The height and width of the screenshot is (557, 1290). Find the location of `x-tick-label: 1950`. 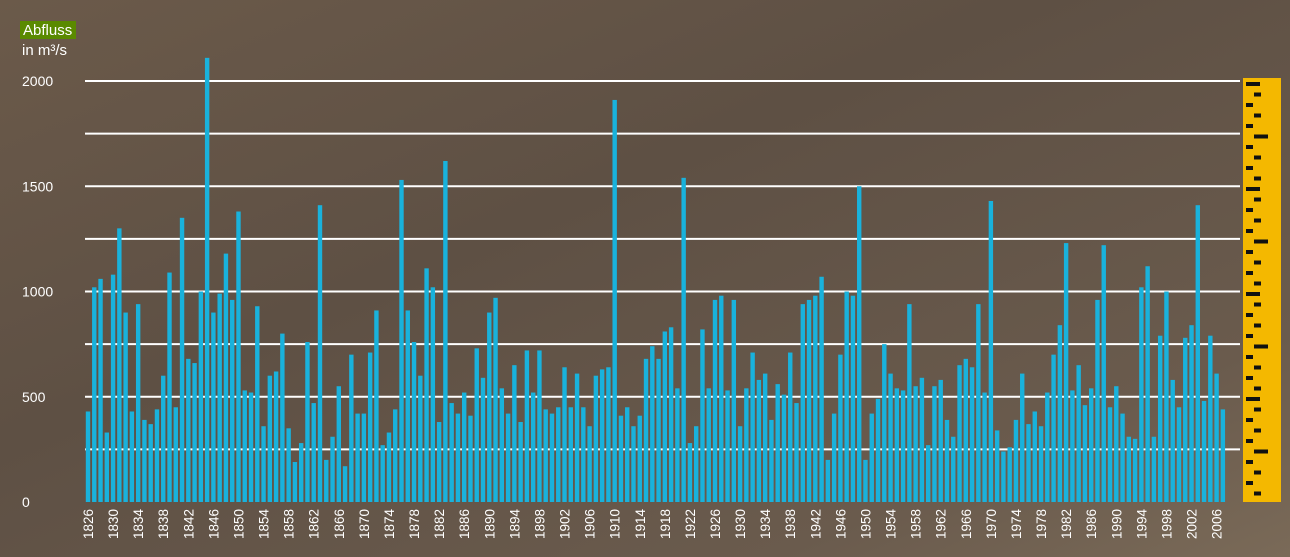

x-tick-label: 1950 is located at coordinates (865, 524).